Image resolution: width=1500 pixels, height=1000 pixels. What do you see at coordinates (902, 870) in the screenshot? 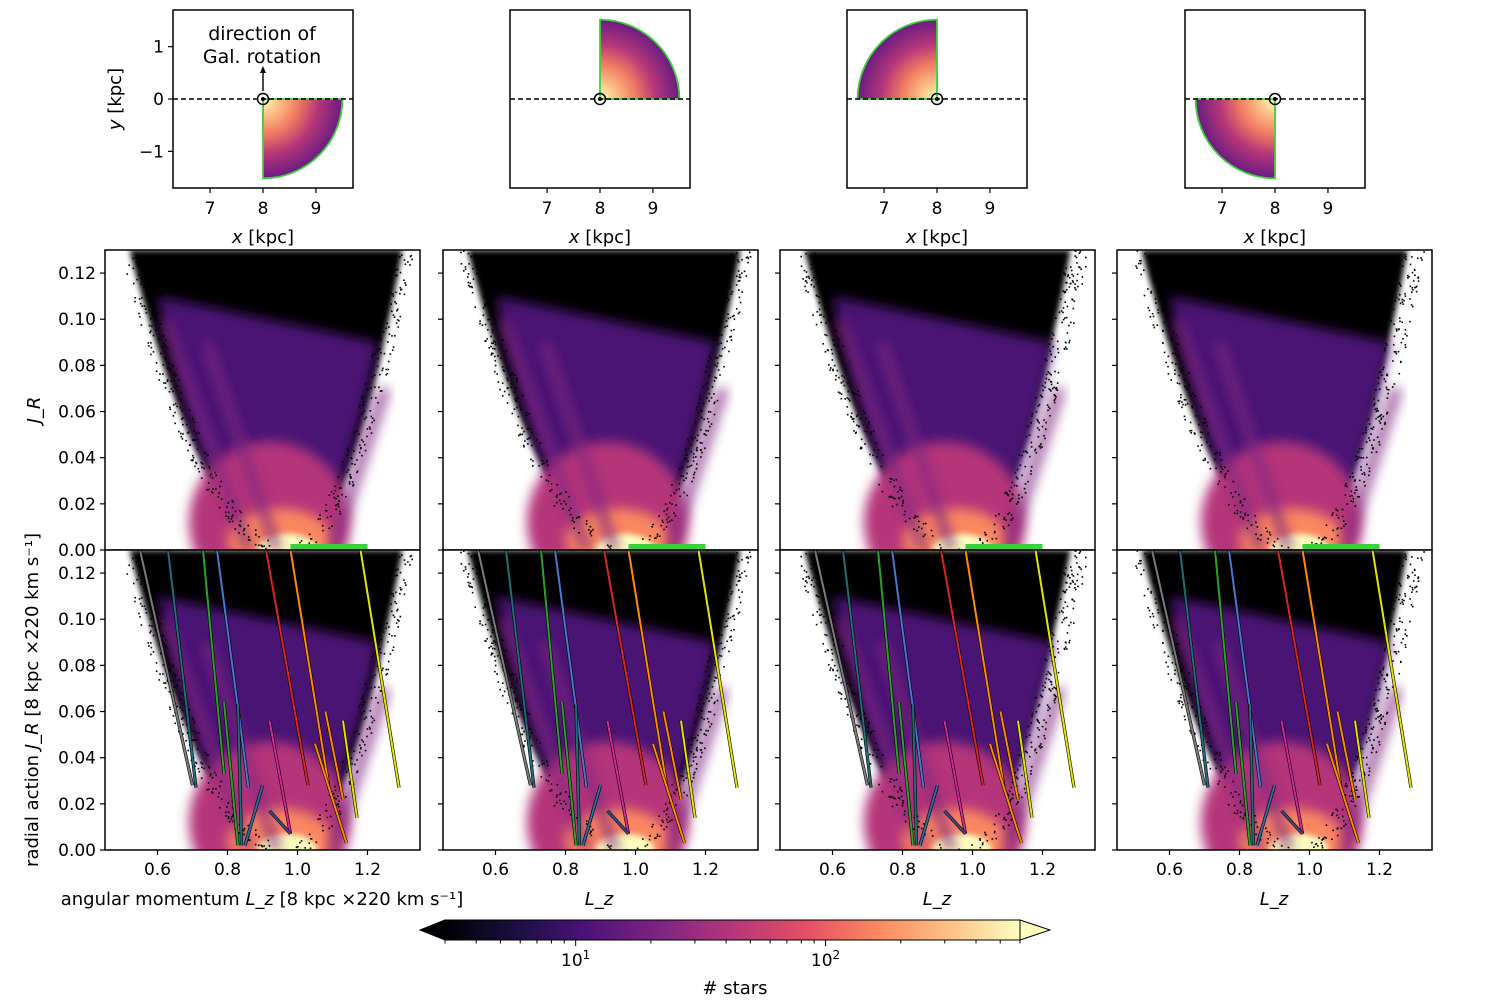
I see `x-tick-label: 0.8` at bounding box center [902, 870].